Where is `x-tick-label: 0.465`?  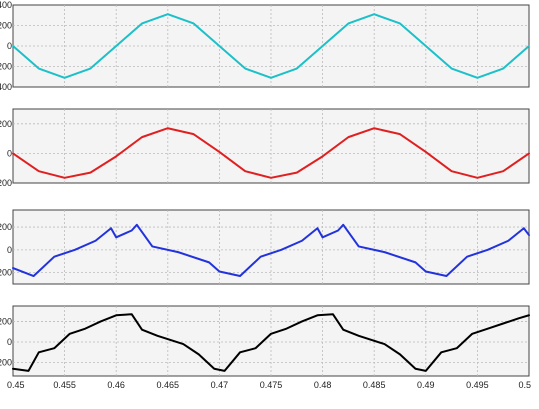
x-tick-label: 0.465 is located at coordinates (168, 385).